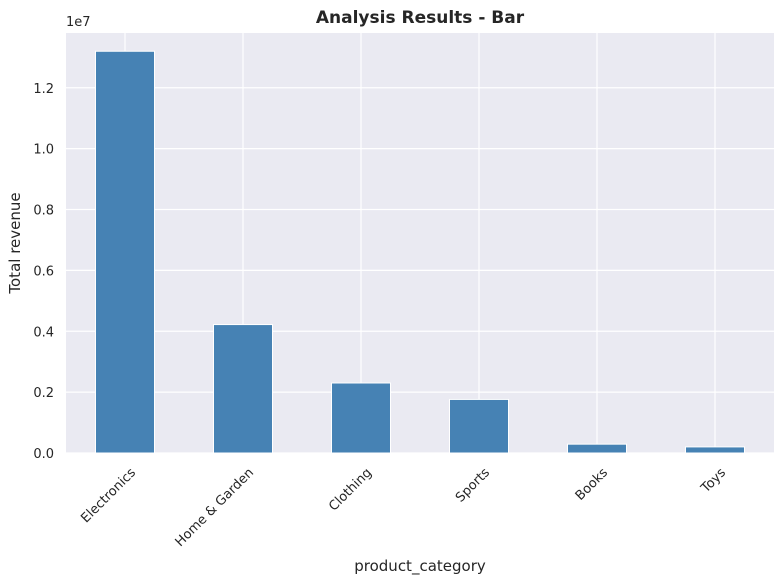 The width and height of the screenshot is (784, 584). What do you see at coordinates (43, 150) in the screenshot?
I see `y-tick-label: 1.0` at bounding box center [43, 150].